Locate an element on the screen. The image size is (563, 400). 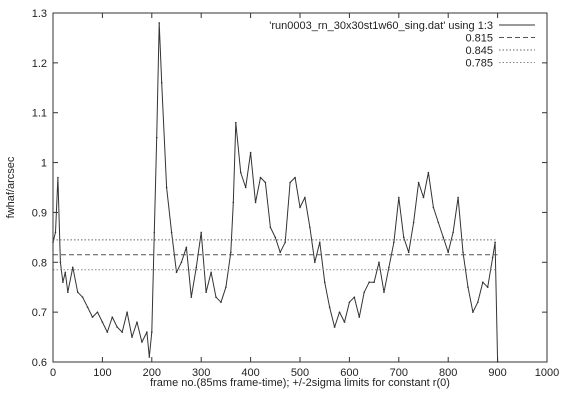
y-tick-label: 1.2 is located at coordinates (39, 64).